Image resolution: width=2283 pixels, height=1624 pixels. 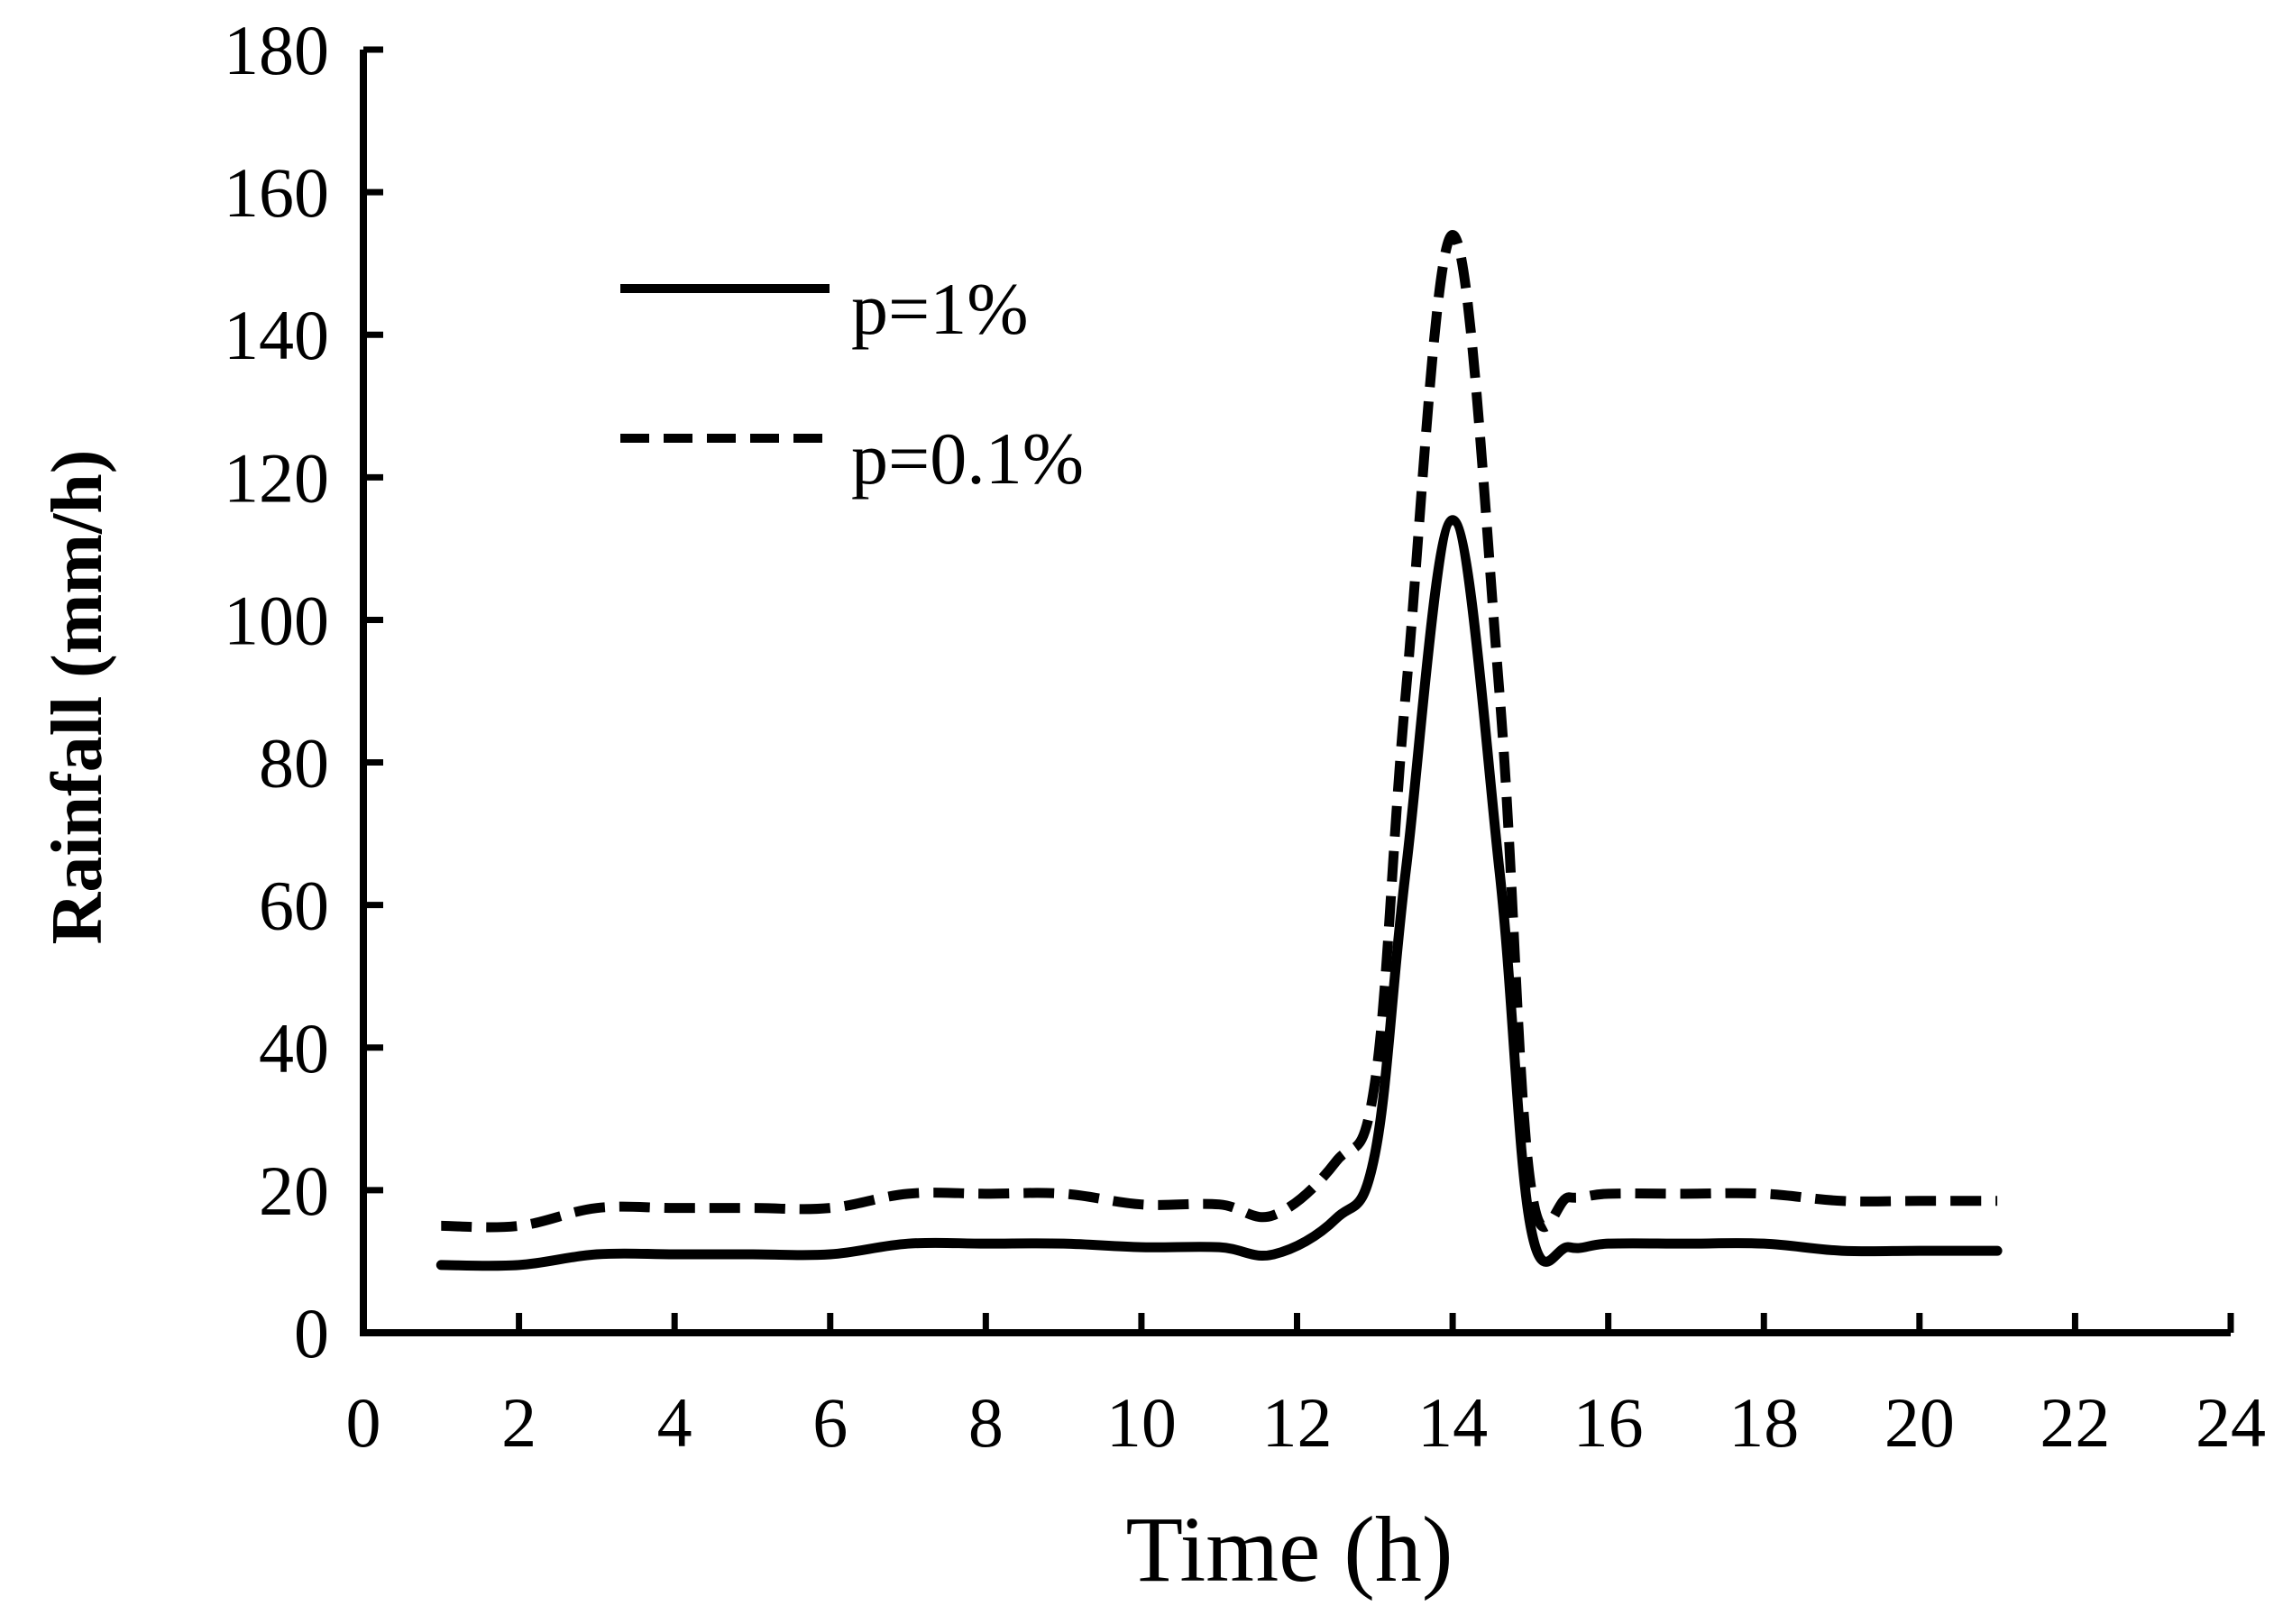 I want to click on y-axis-ticks: 0 20 40 60 80 100 120 140 160 180, so click(x=304, y=692).